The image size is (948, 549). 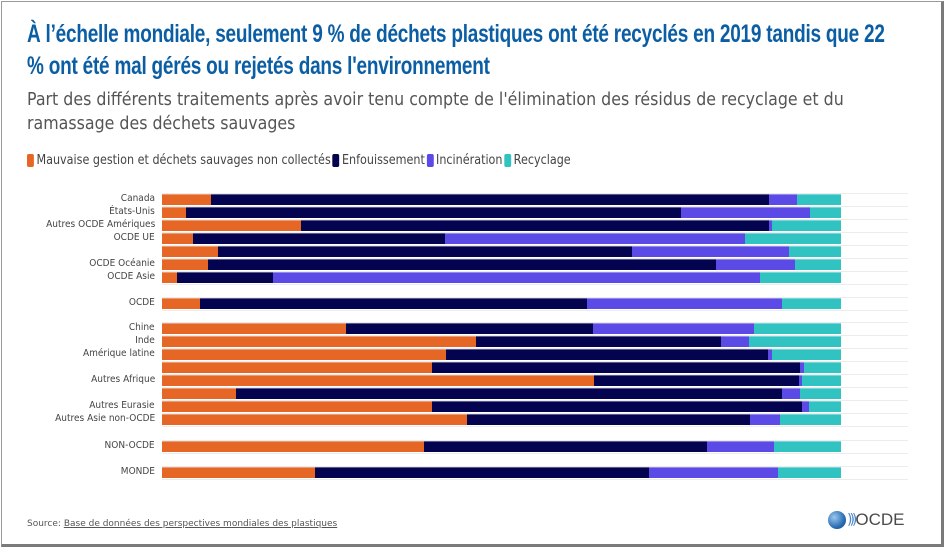 I want to click on category-label: Inde, so click(x=145, y=340).